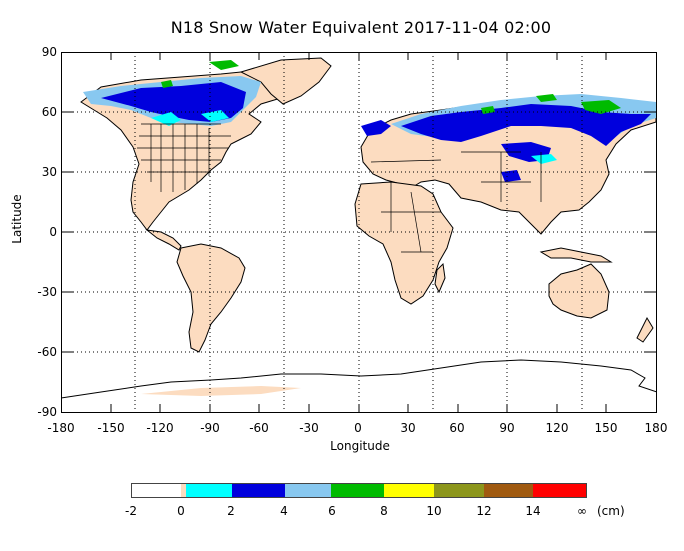 The image size is (684, 551). Describe the element at coordinates (332, 511) in the screenshot. I see `colorbar-tick: 6` at that location.